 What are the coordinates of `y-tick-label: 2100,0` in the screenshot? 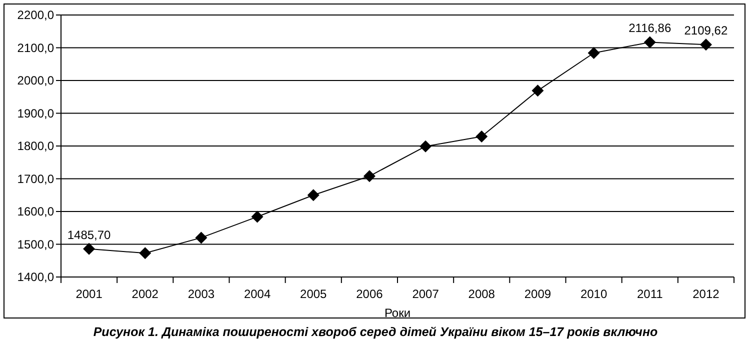 It's located at (35, 47).